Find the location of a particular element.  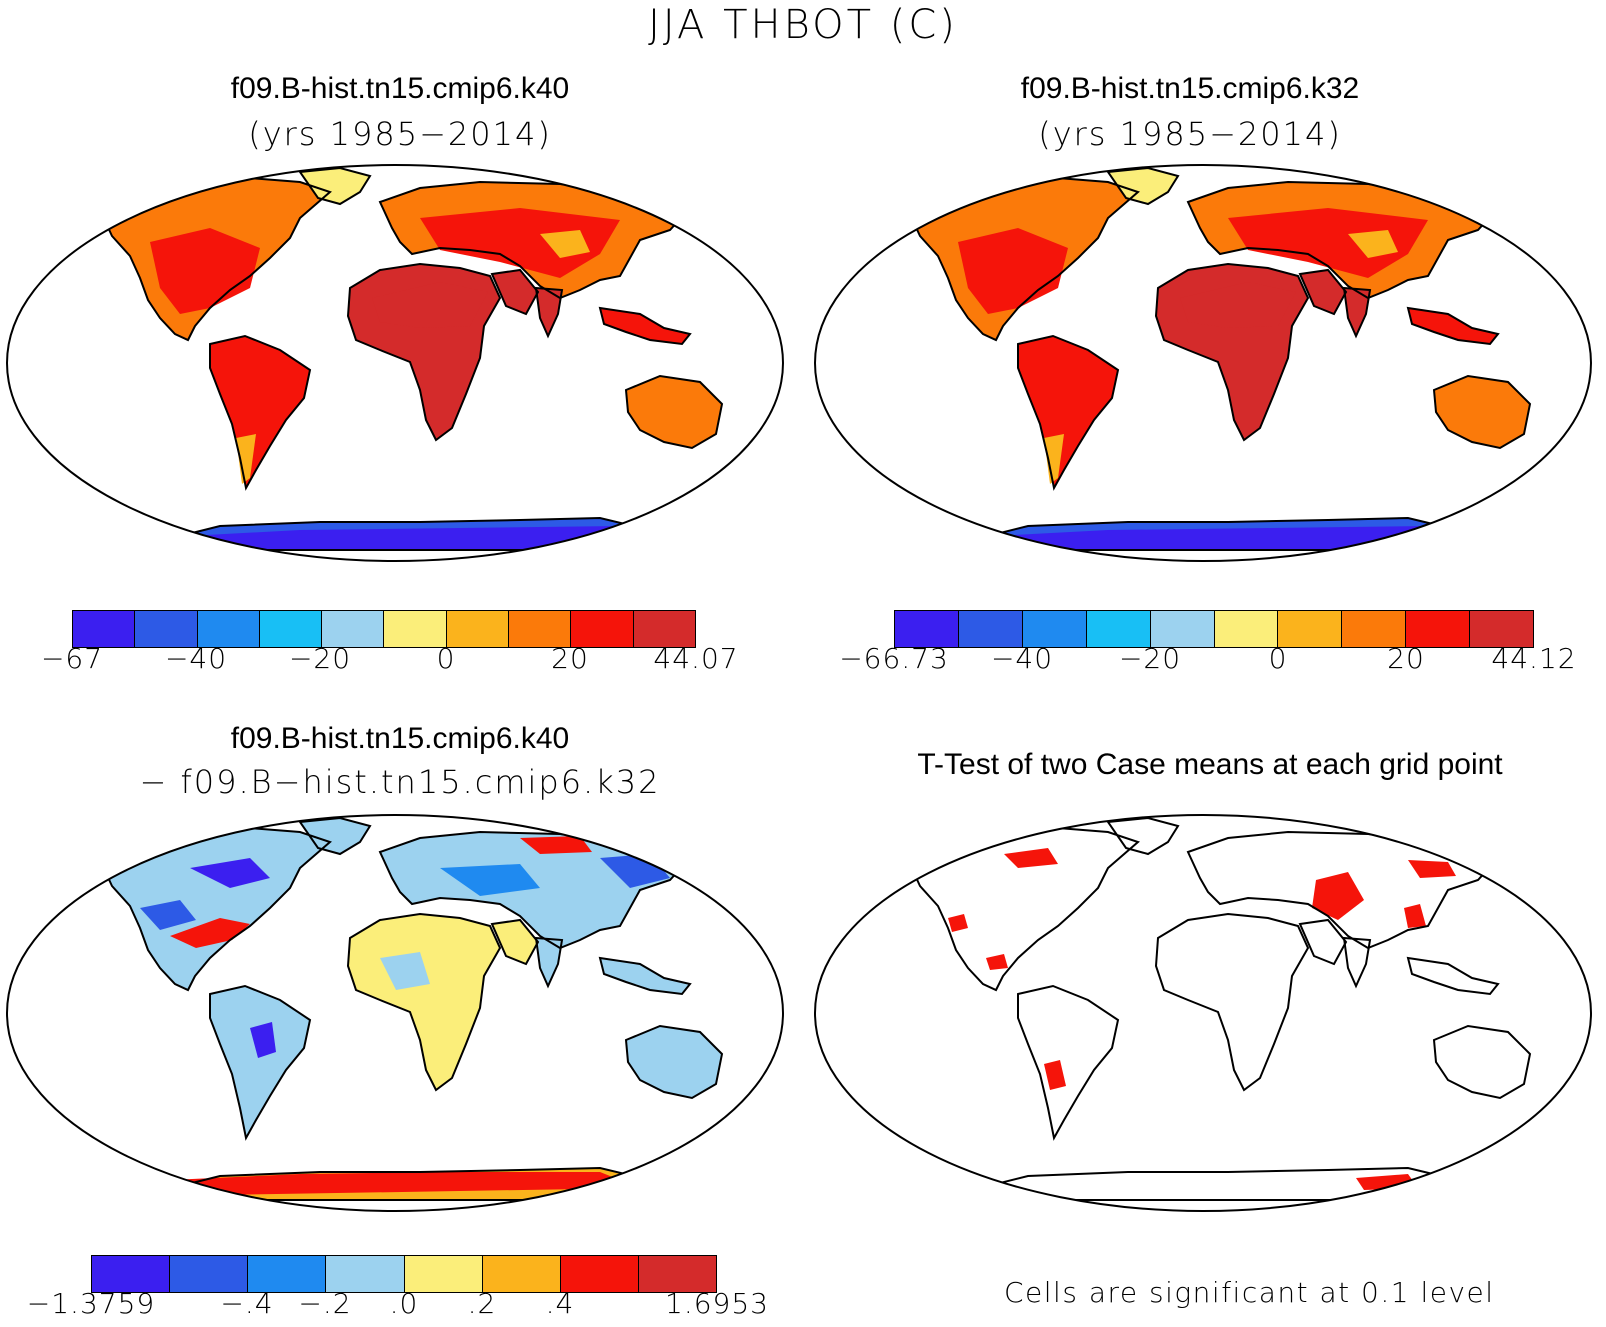

colorbar-tick-label: 0 is located at coordinates (446, 658).